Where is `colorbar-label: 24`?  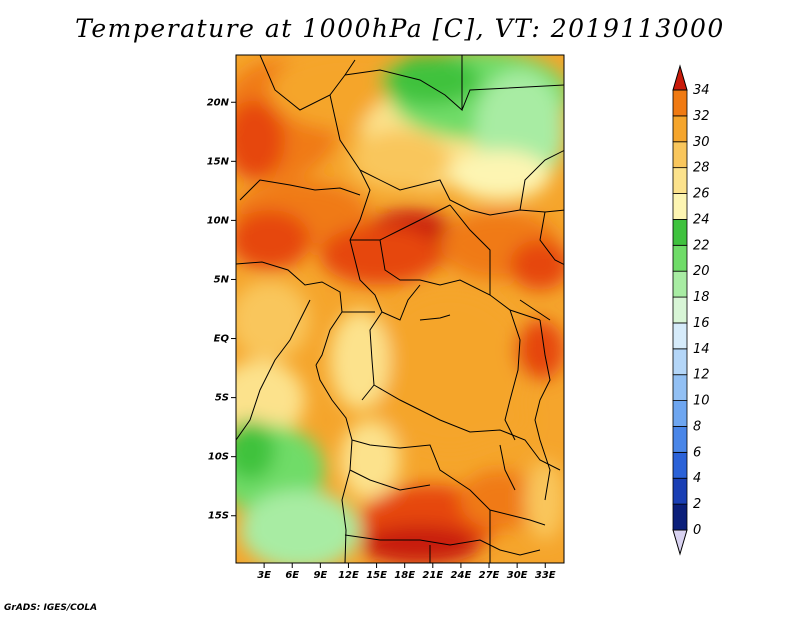
colorbar-label: 24 is located at coordinates (701, 219).